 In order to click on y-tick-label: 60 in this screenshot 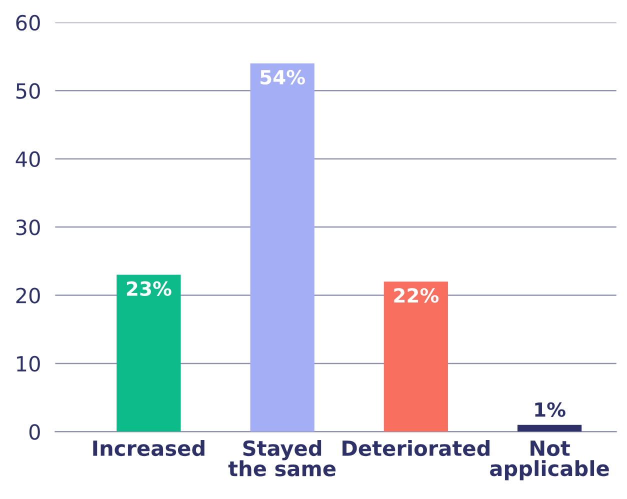, I will do `click(28, 22)`.